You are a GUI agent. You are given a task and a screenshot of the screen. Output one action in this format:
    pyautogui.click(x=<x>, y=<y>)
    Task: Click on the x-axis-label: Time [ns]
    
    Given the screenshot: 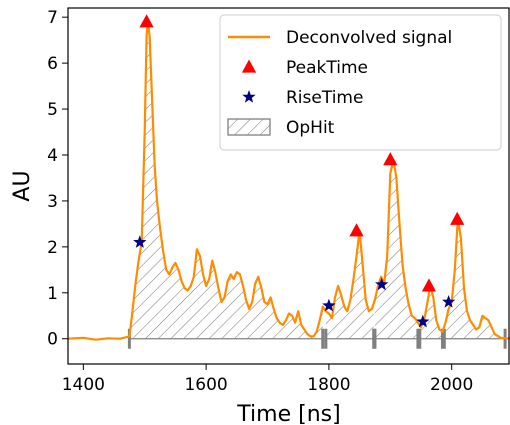 What is the action you would take?
    pyautogui.click(x=288, y=413)
    